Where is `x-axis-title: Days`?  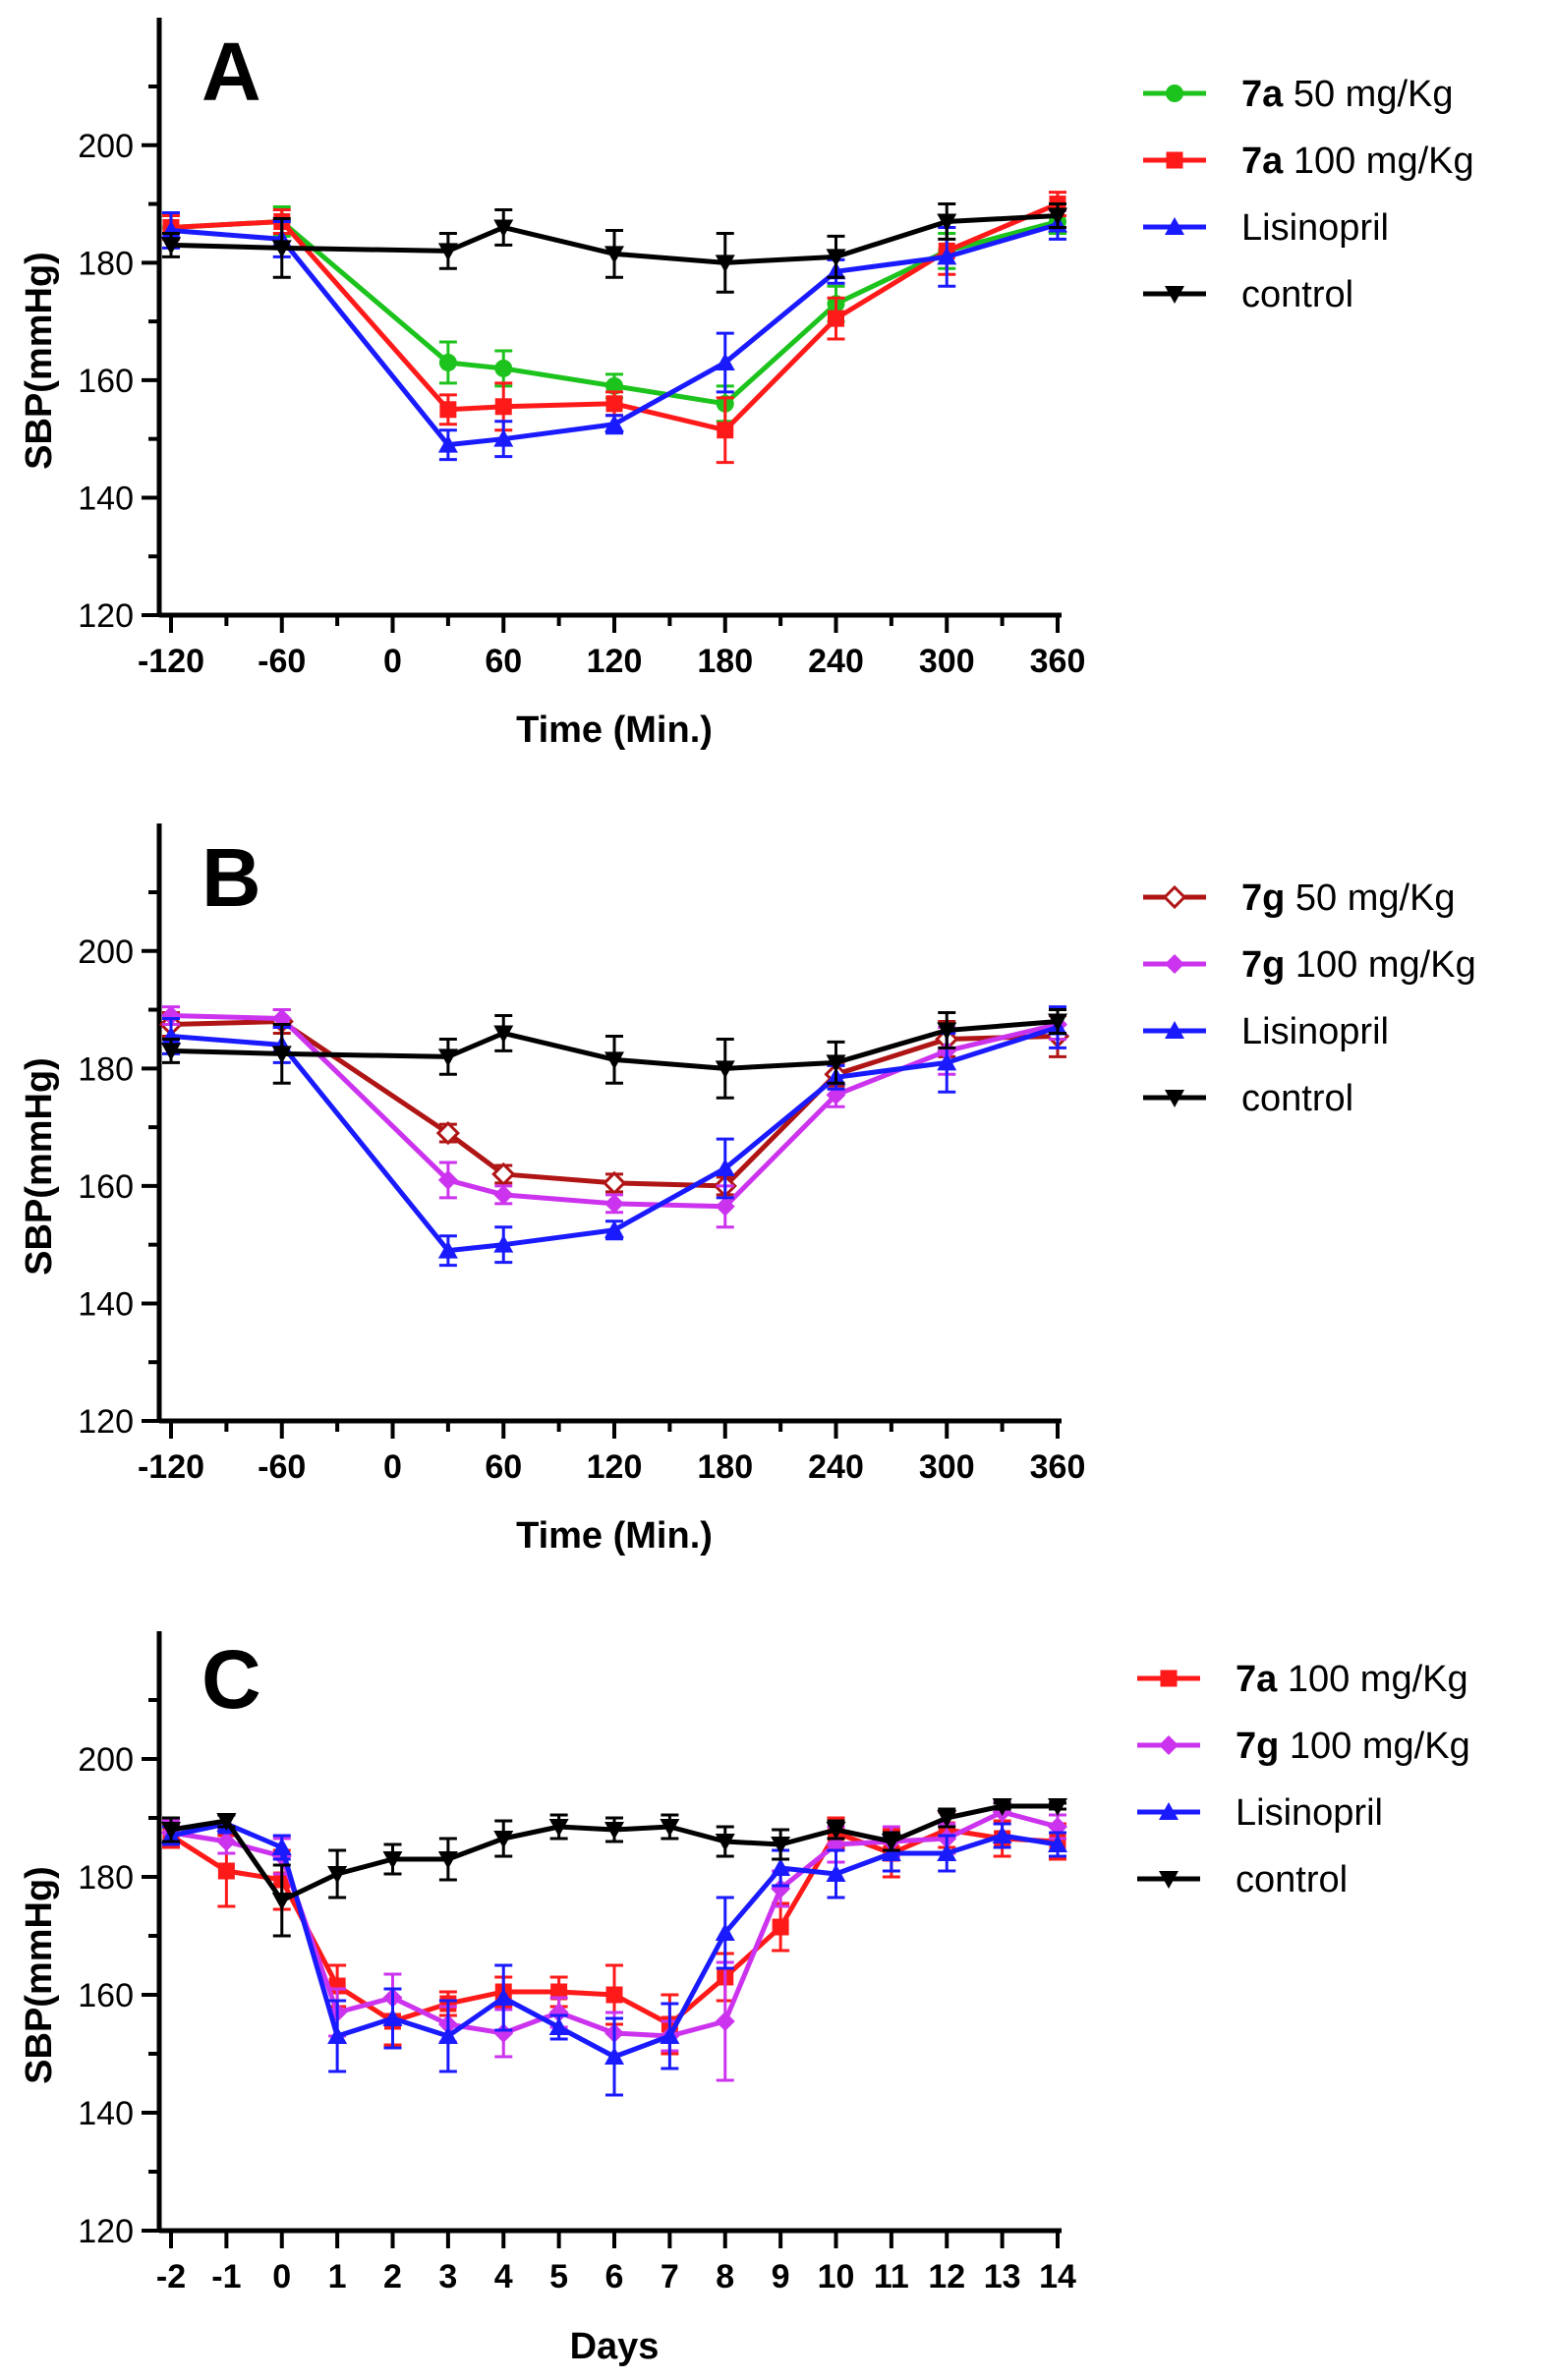
x-axis-title: Days is located at coordinates (615, 2346).